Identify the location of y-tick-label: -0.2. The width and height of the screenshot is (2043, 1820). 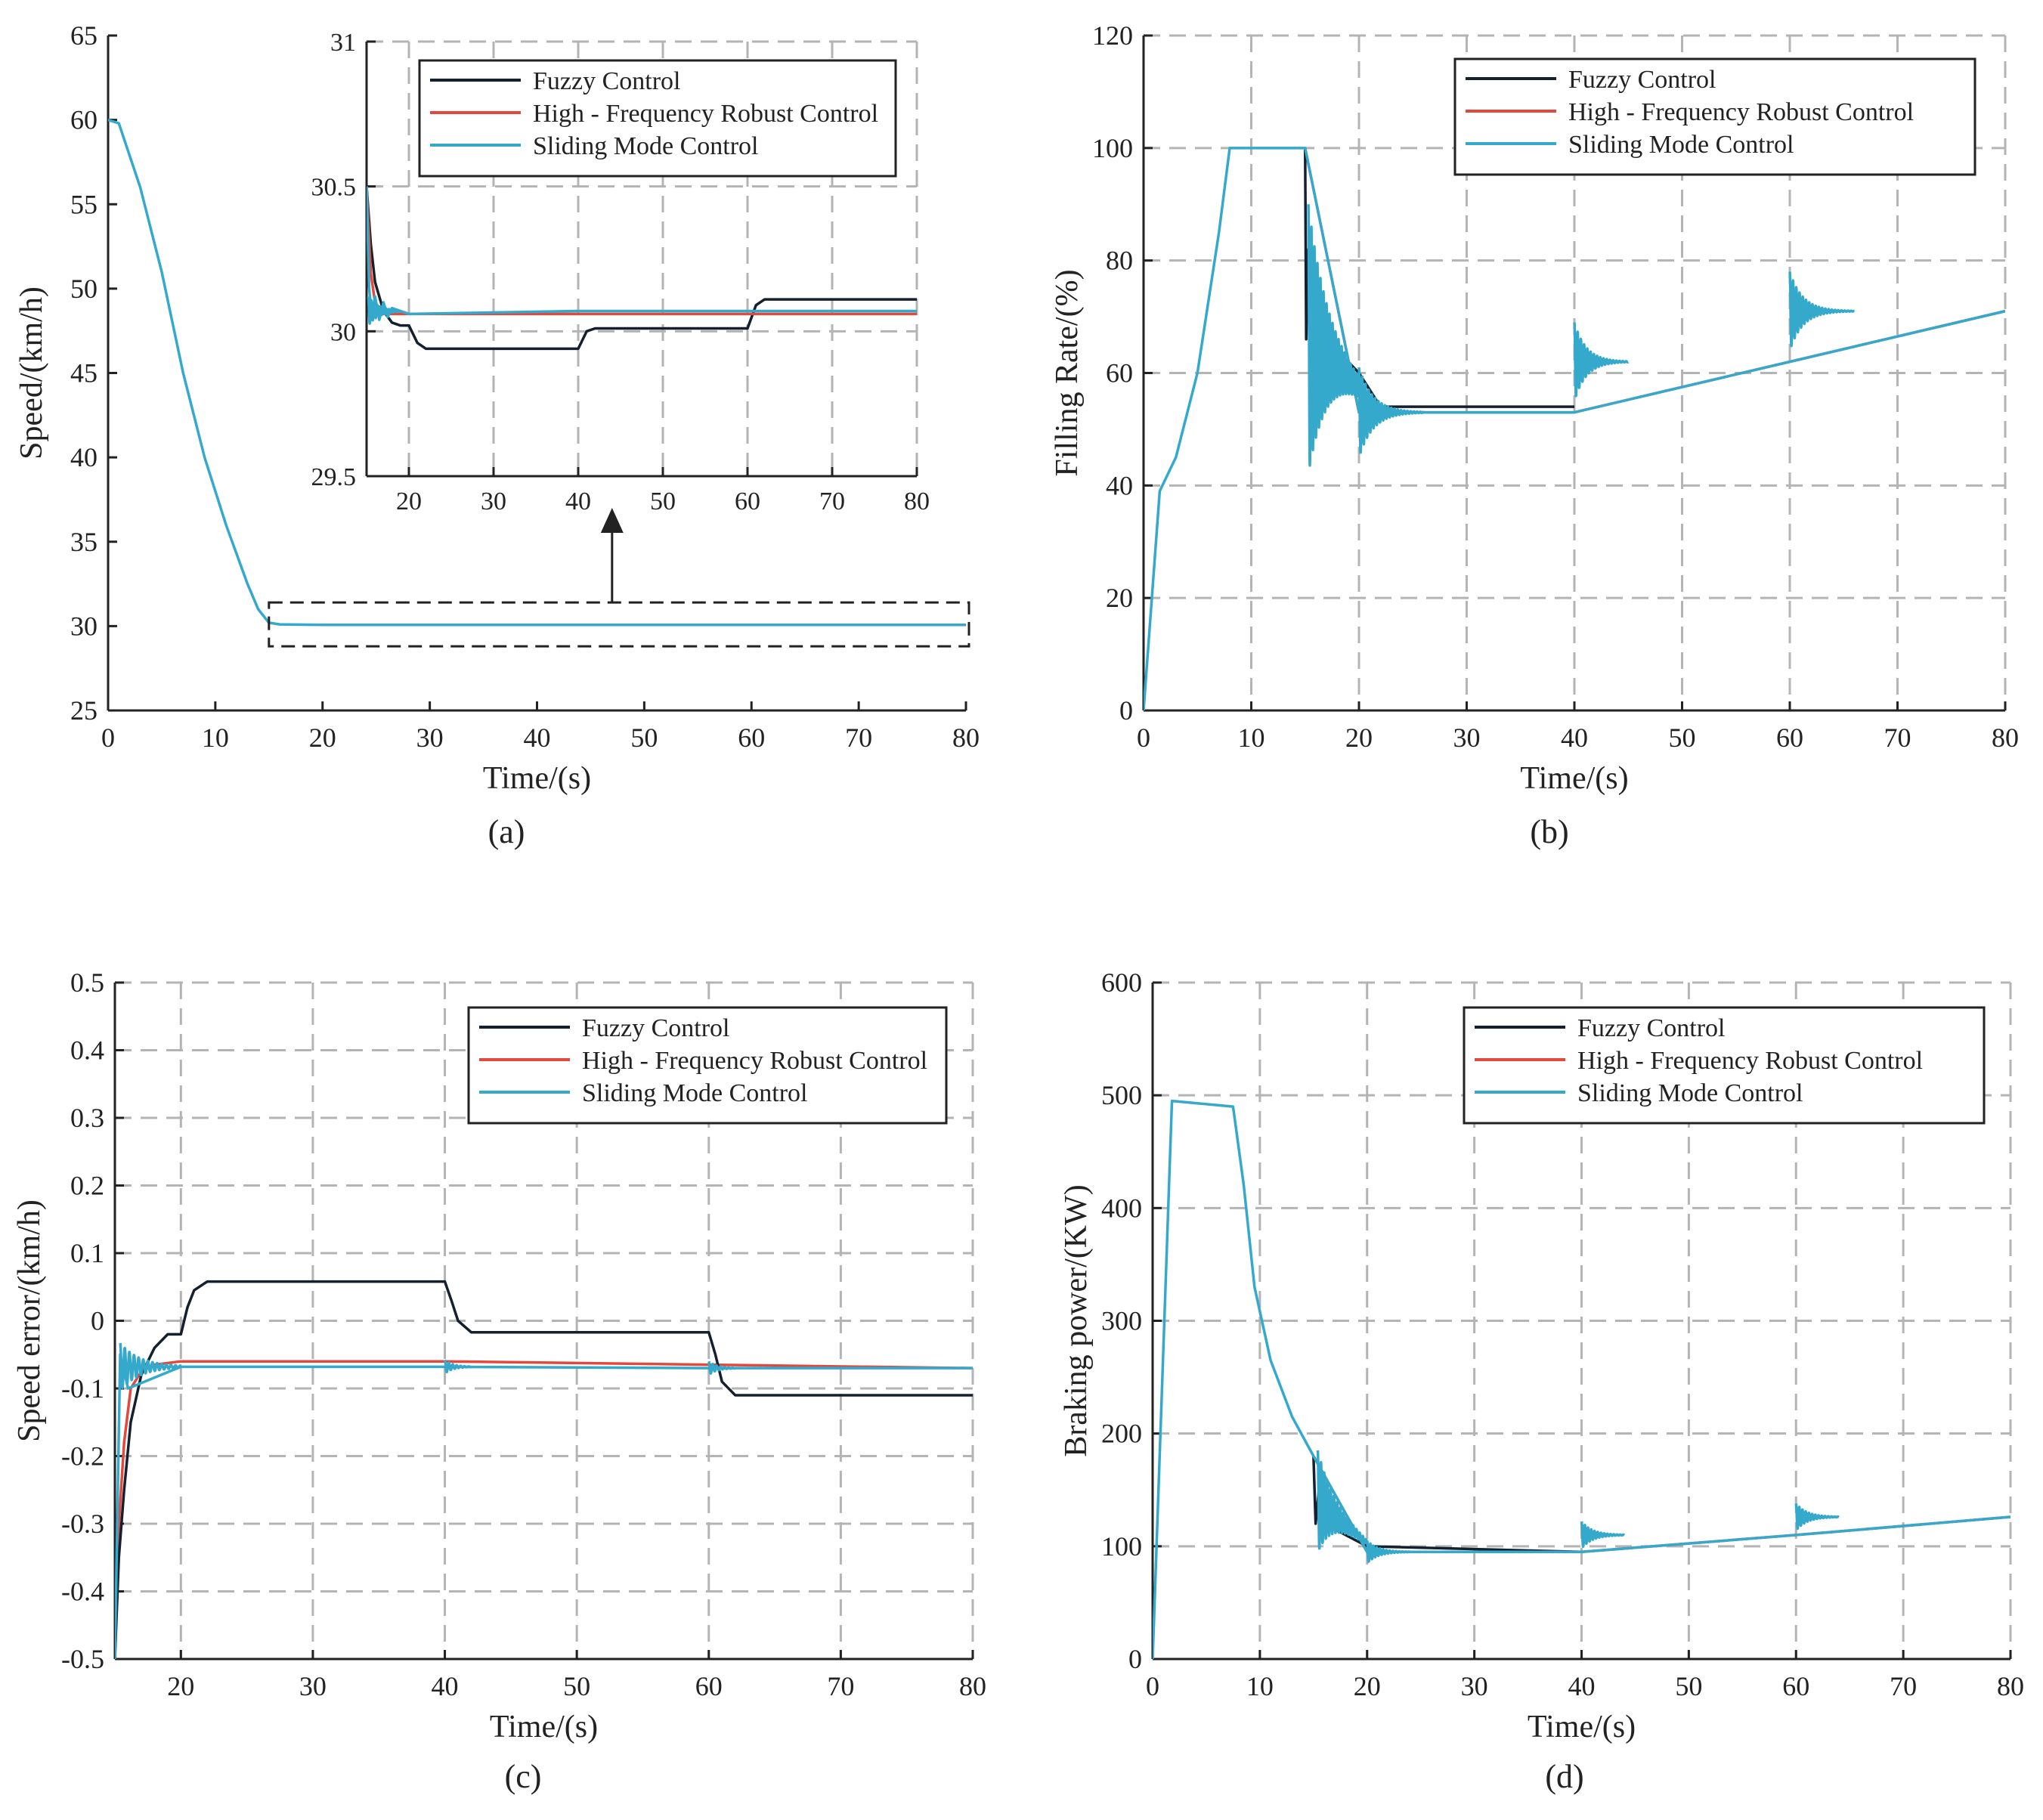
(82, 1456).